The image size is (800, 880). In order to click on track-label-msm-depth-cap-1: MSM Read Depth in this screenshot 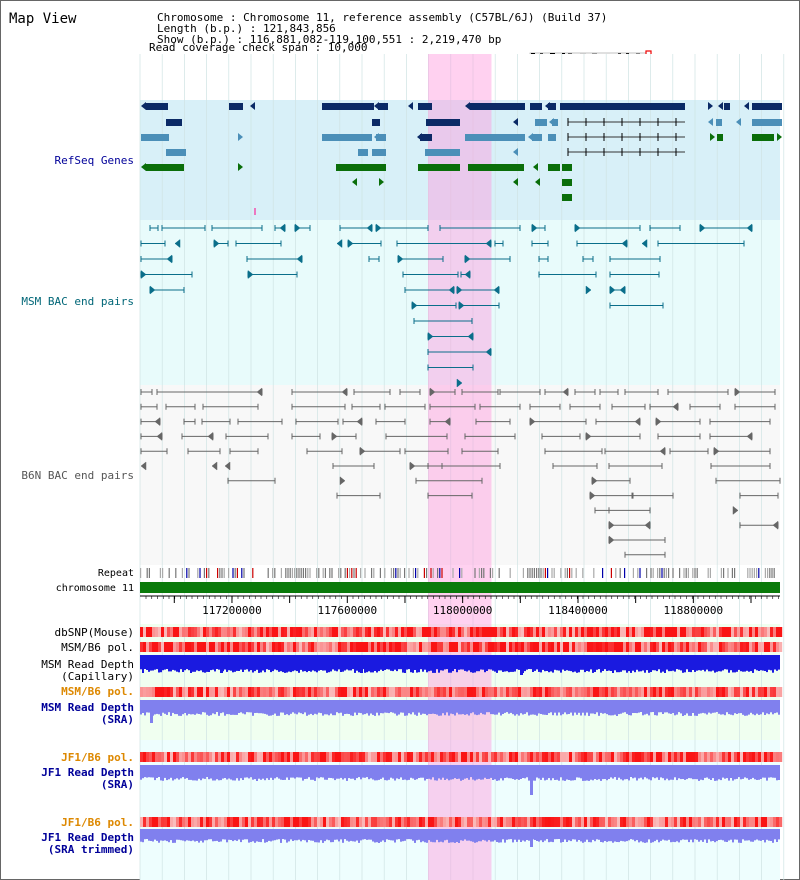, I will do `click(87, 664)`.